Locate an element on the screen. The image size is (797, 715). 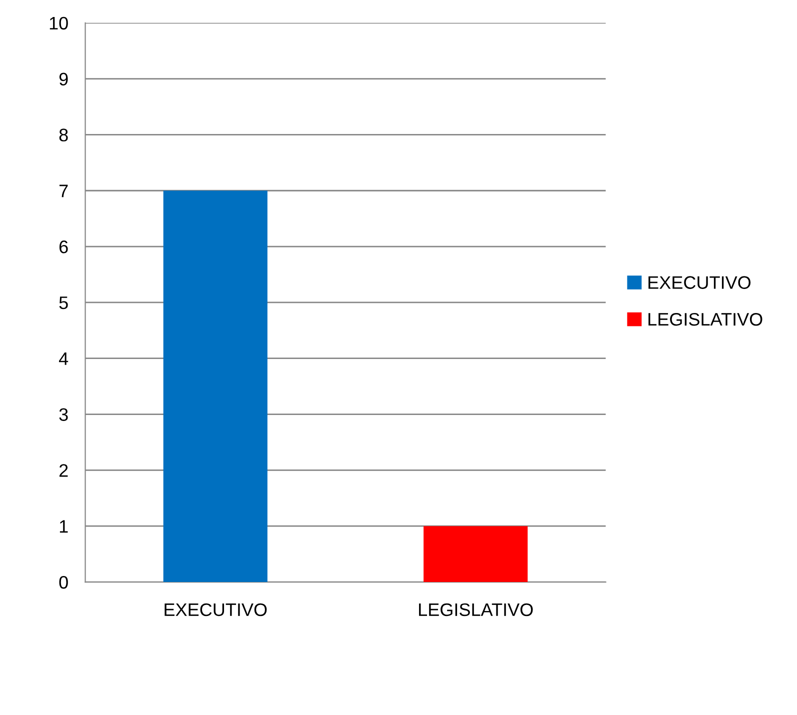
y-tick-label: 2 is located at coordinates (63, 470).